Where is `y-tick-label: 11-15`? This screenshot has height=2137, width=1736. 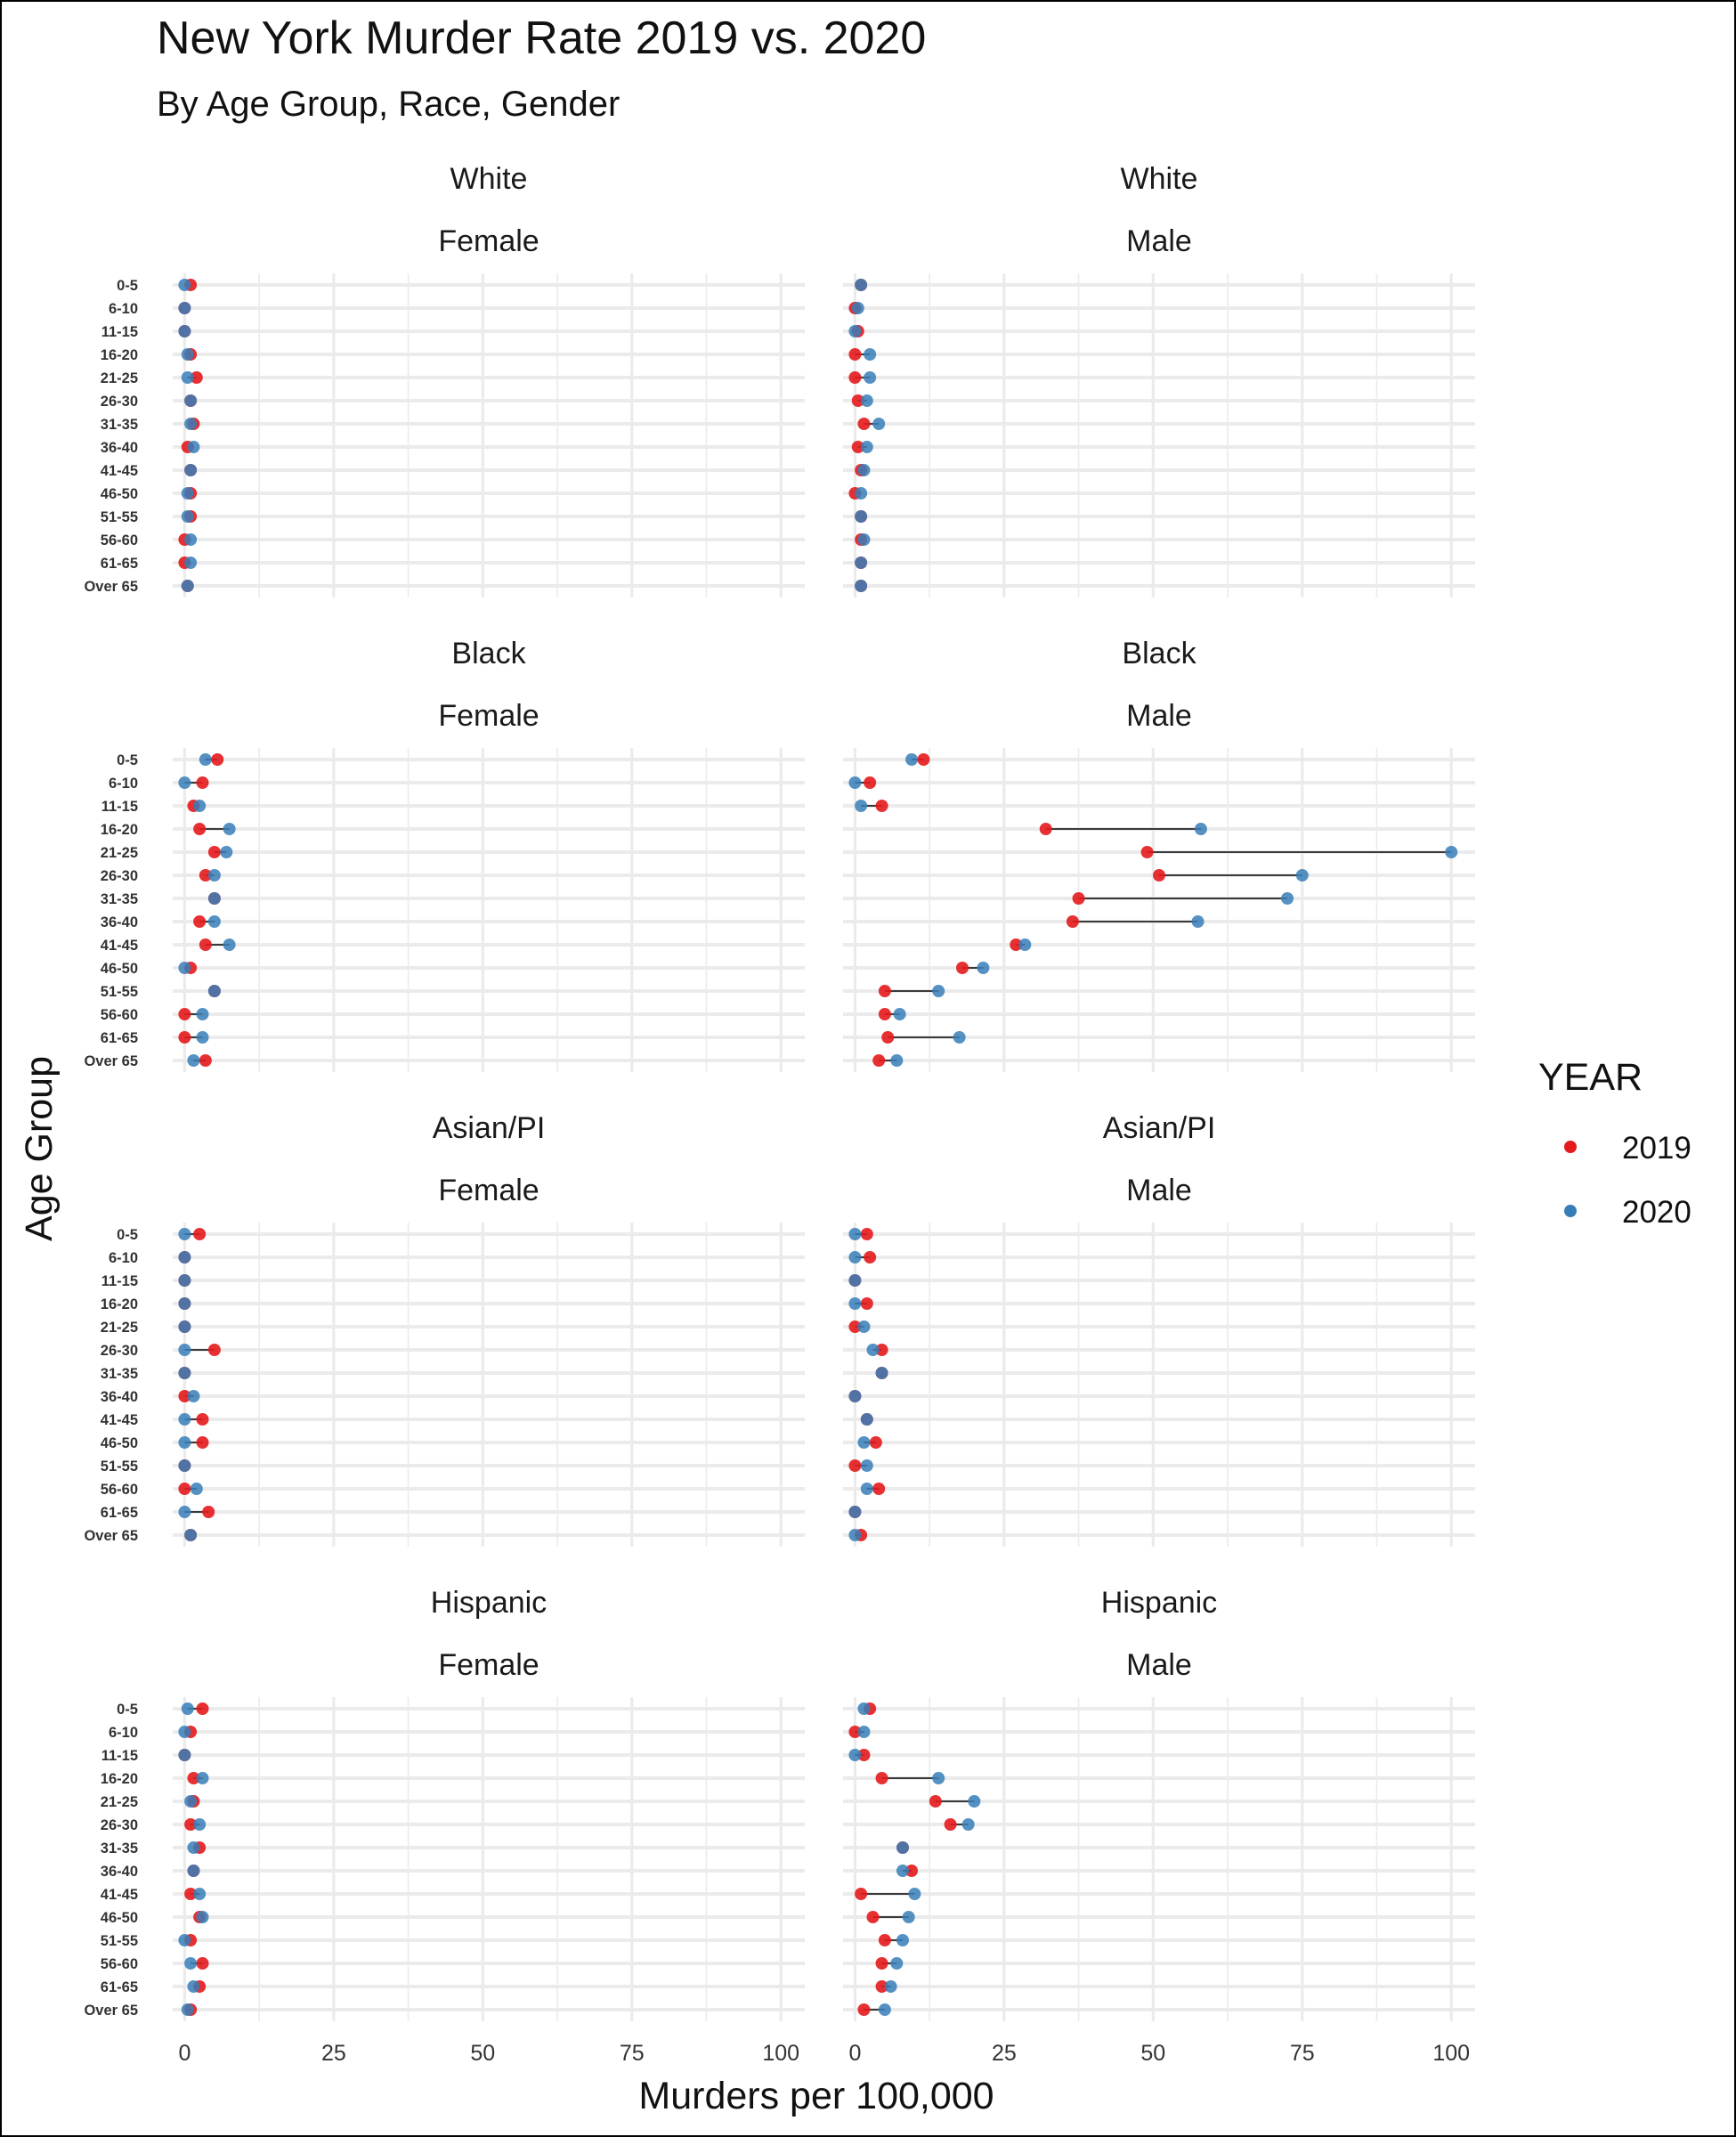 y-tick-label: 11-15 is located at coordinates (119, 1756).